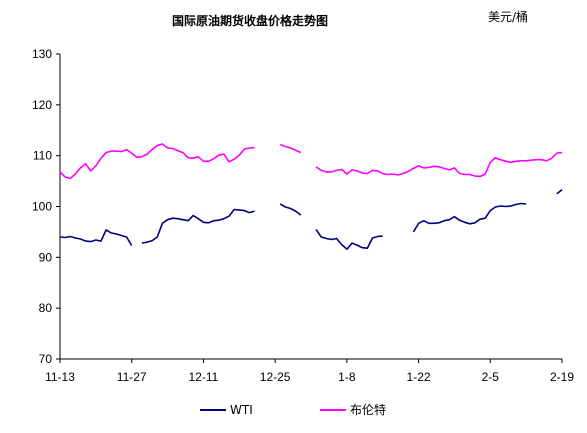 The image size is (587, 433). Describe the element at coordinates (42, 54) in the screenshot. I see `y-tick-label: 130` at that location.